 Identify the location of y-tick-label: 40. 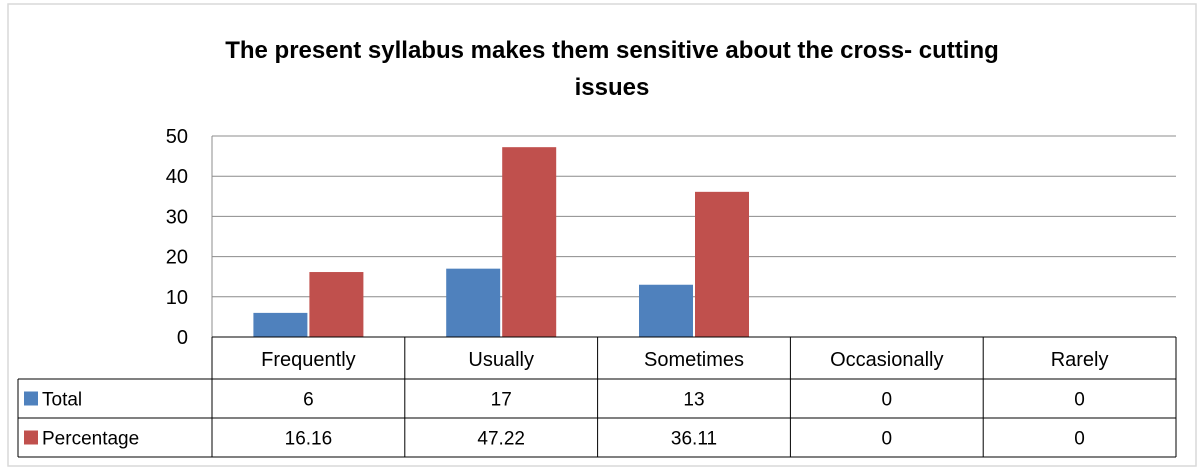
(177, 177).